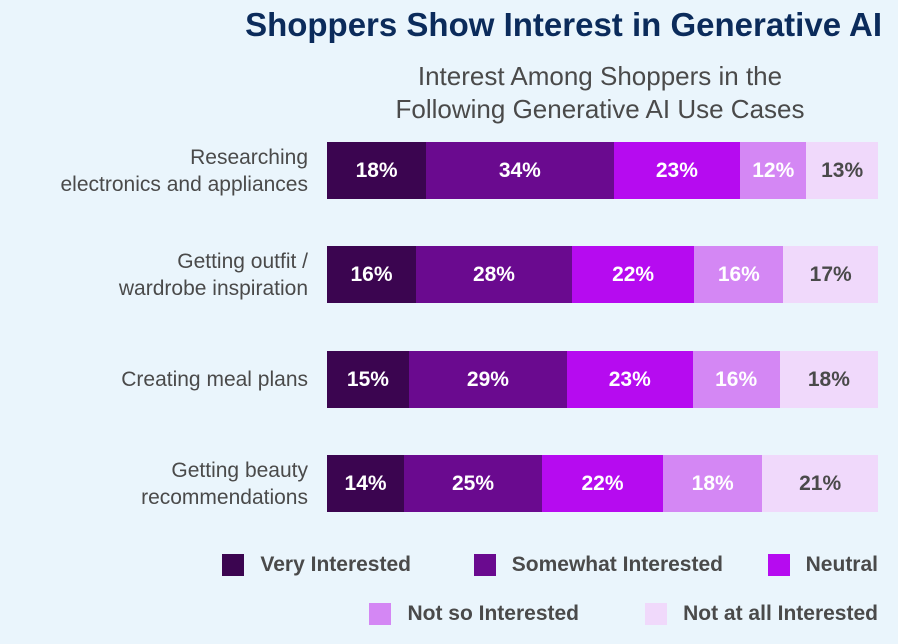 This screenshot has height=644, width=898. I want to click on bar-segment: 13%, so click(842, 170).